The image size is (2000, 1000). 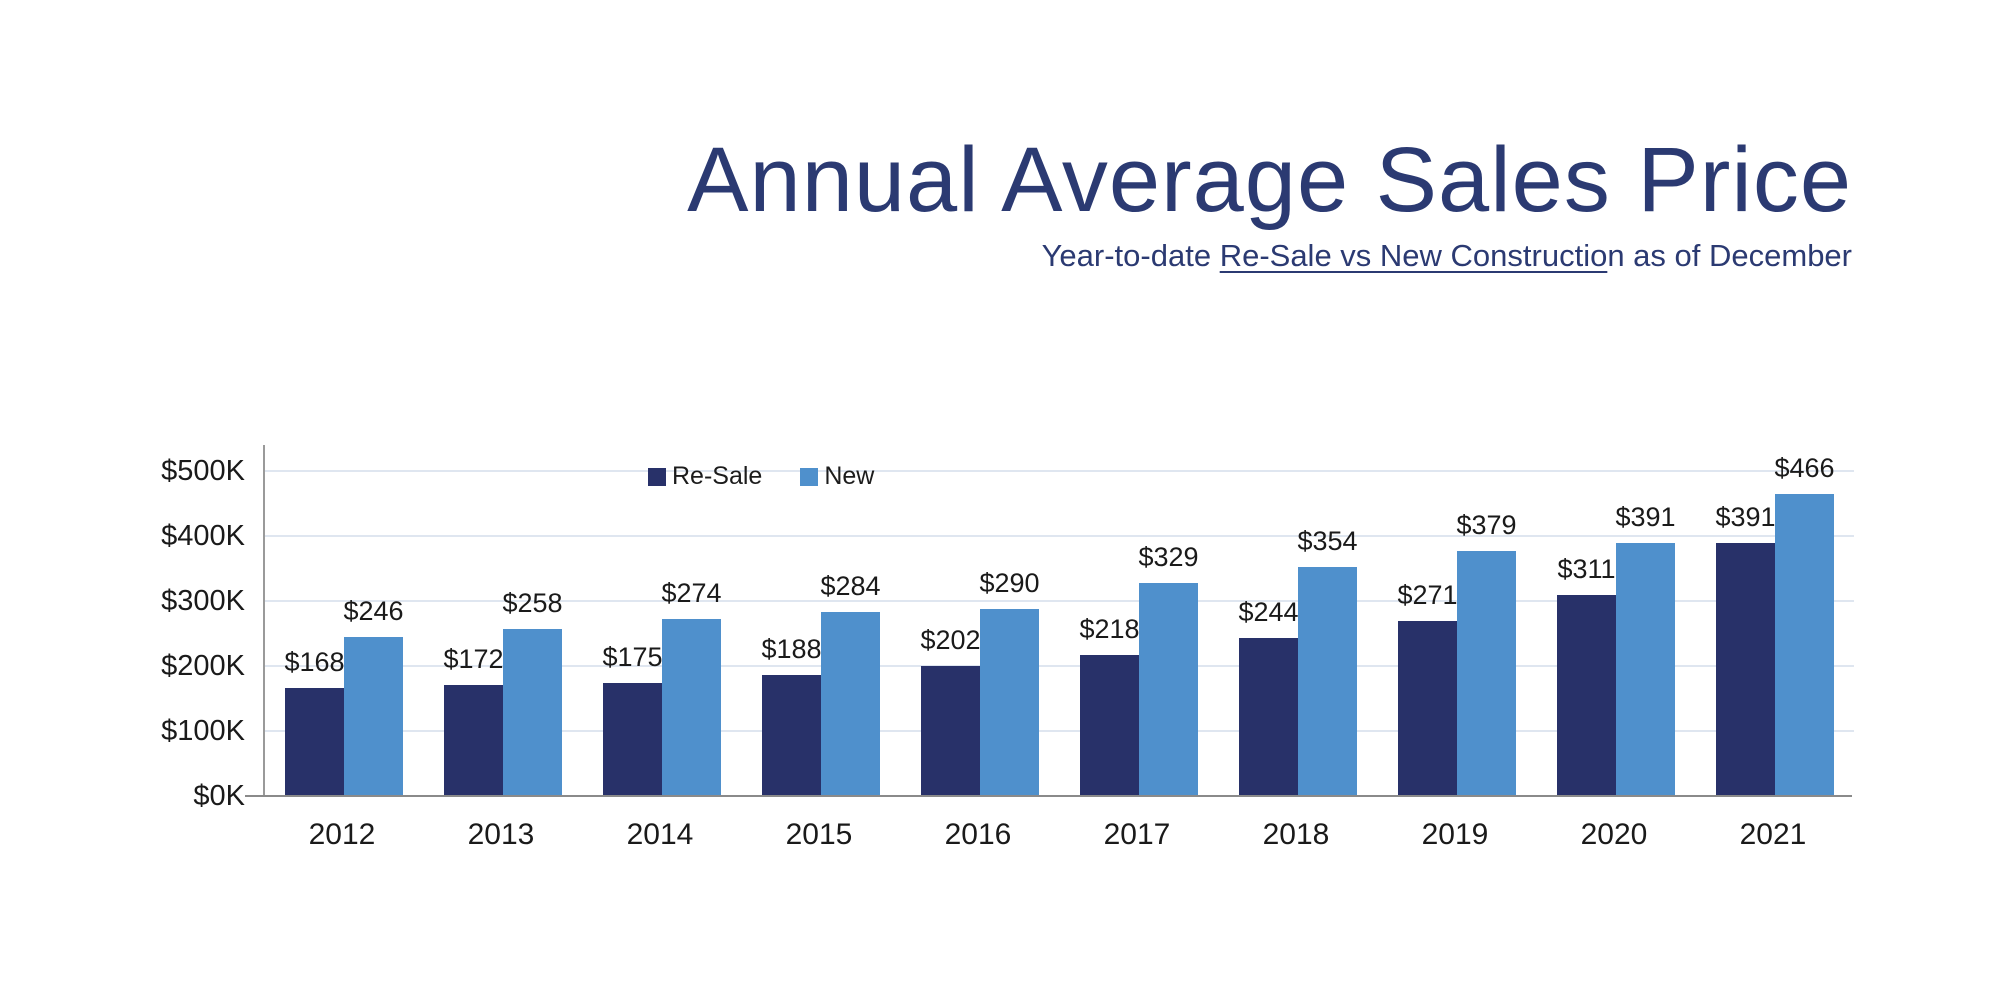 What do you see at coordinates (1059, 536) in the screenshot?
I see `gridline-400k` at bounding box center [1059, 536].